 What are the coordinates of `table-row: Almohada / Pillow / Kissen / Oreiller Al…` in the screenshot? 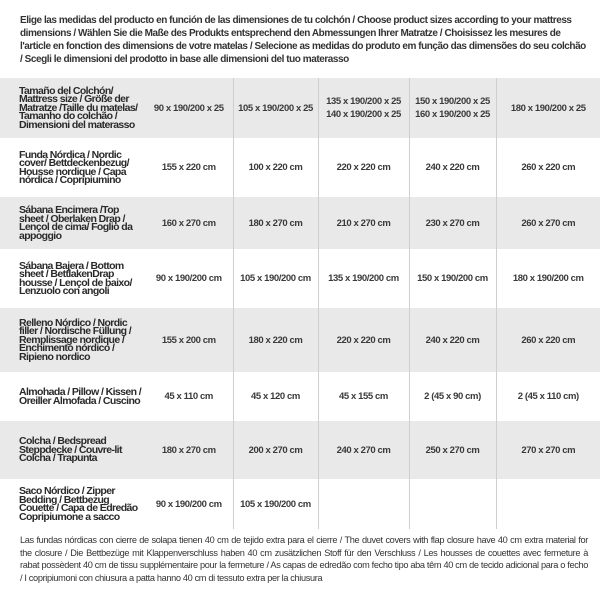 It's located at (300, 396).